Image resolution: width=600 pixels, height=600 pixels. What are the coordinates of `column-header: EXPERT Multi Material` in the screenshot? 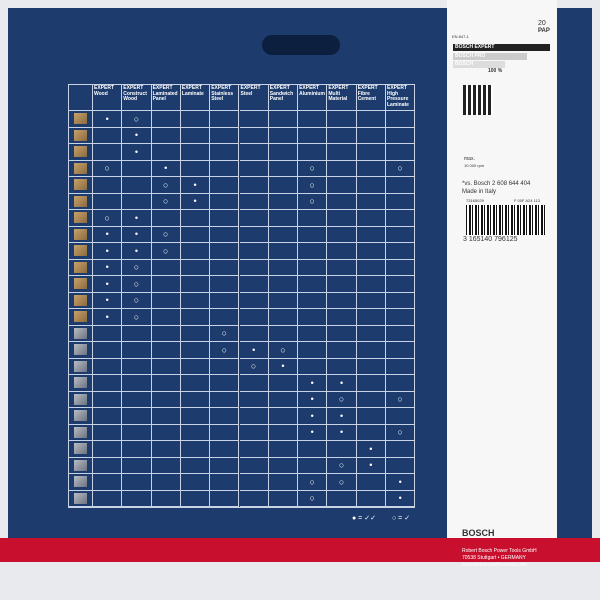 It's located at (342, 98).